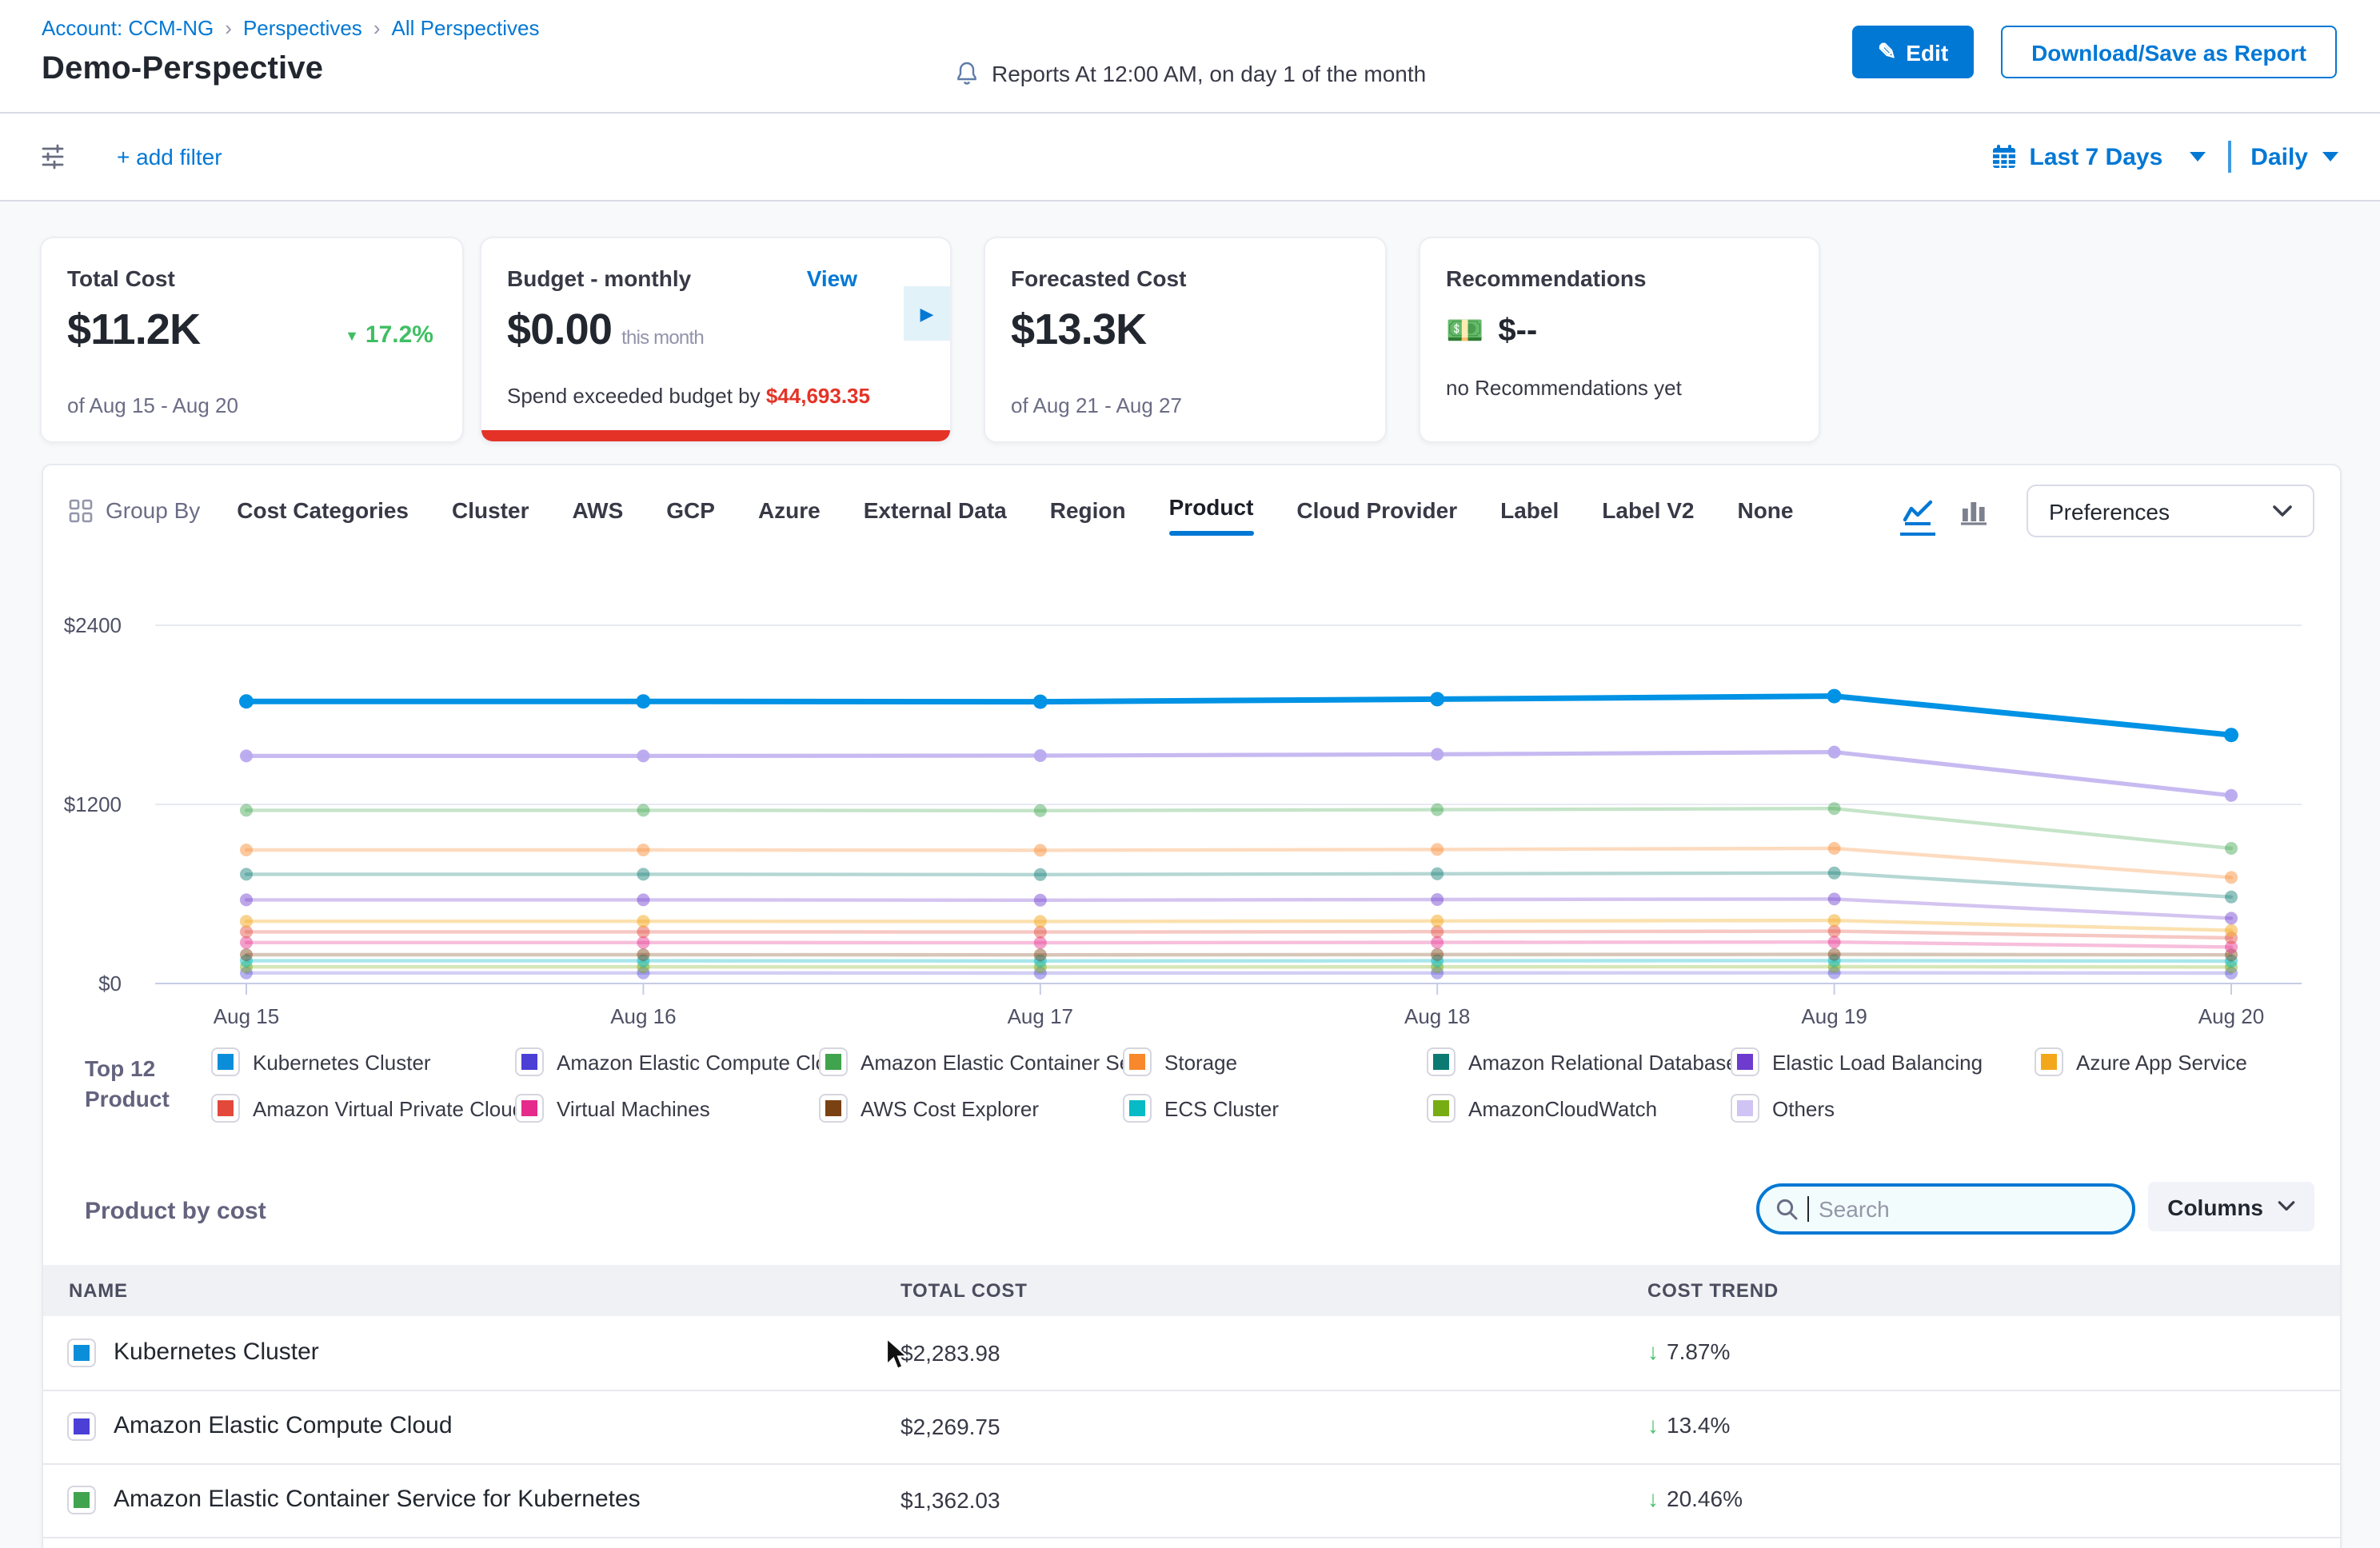 The image size is (2380, 1548). Describe the element at coordinates (169, 157) in the screenshot. I see `add-filter-button: + add filter` at that location.